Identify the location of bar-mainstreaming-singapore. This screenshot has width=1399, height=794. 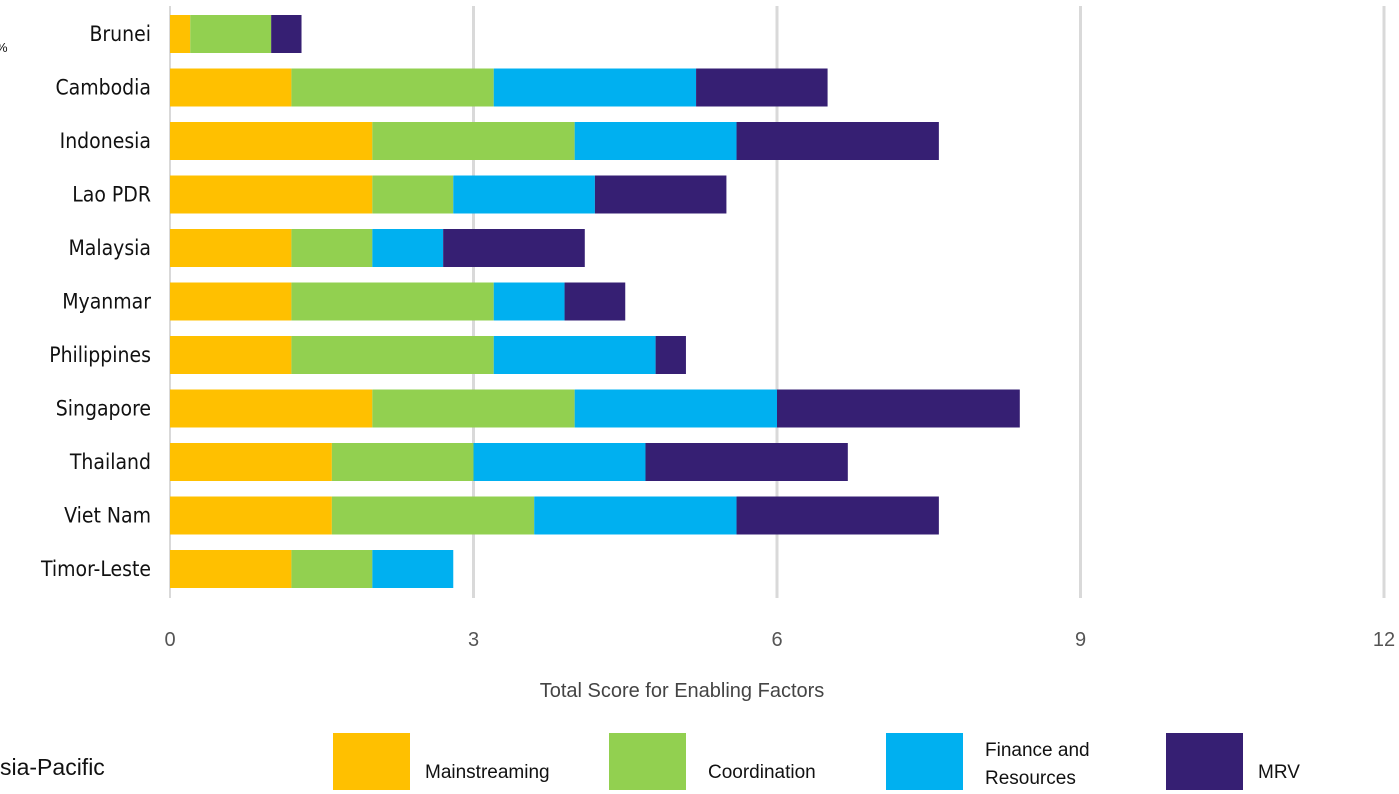
(271, 408).